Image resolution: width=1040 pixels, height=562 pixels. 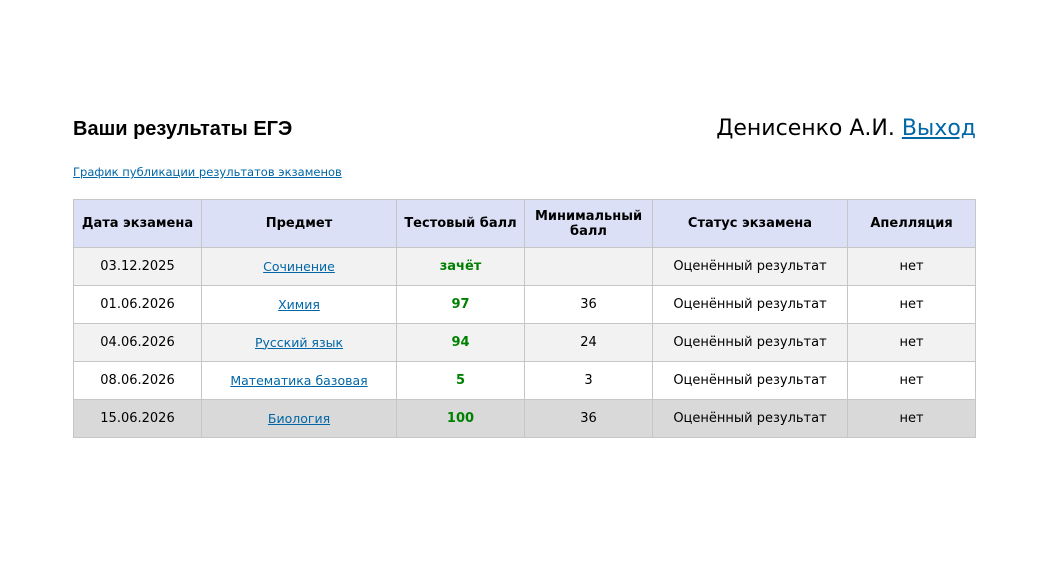 What do you see at coordinates (460, 380) in the screenshot?
I see `score-cell: 5` at bounding box center [460, 380].